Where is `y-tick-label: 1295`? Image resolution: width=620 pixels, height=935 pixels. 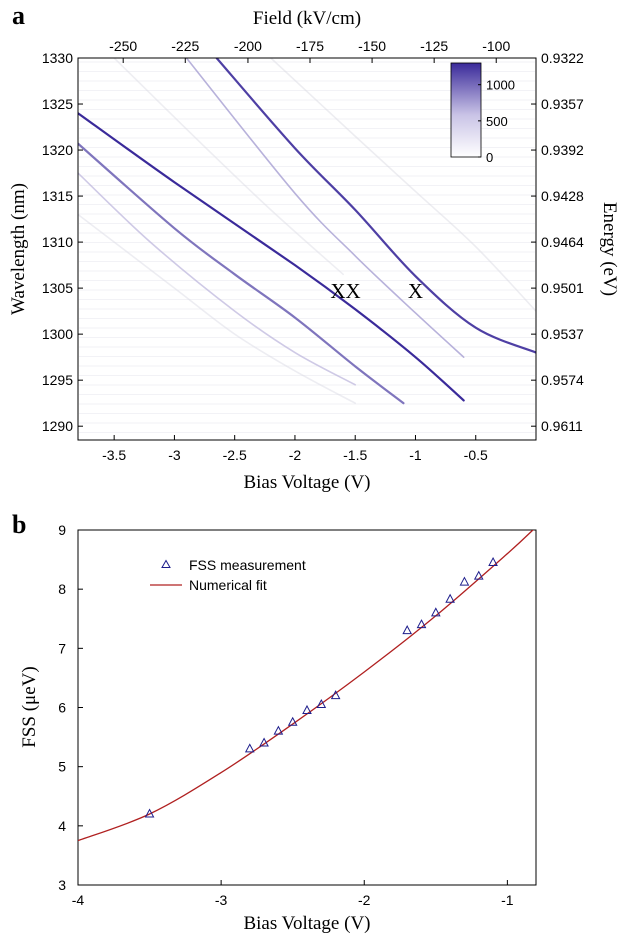
y-tick-label: 1295 is located at coordinates (57, 380).